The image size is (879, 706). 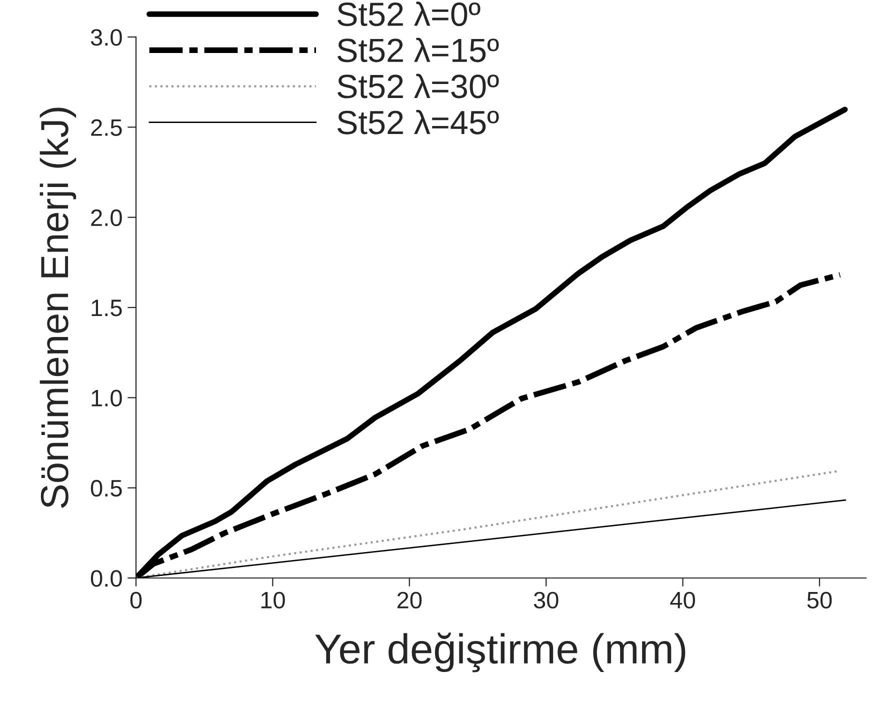 I want to click on y-tick-label: 0.5, so click(x=106, y=488).